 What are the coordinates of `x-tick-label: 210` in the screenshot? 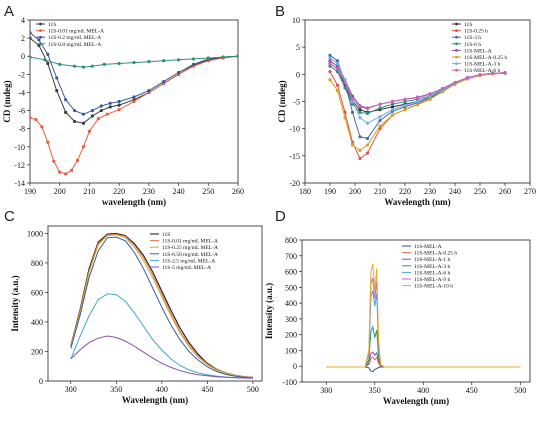 It's located at (89, 191).